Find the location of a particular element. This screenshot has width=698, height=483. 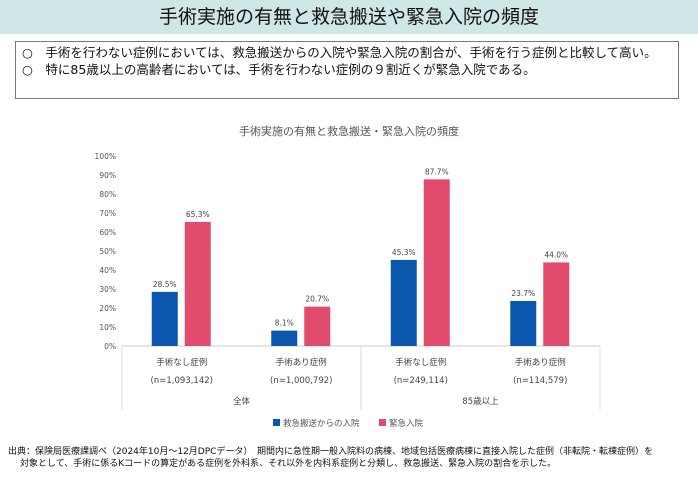

data-label: 8.1% is located at coordinates (284, 323).